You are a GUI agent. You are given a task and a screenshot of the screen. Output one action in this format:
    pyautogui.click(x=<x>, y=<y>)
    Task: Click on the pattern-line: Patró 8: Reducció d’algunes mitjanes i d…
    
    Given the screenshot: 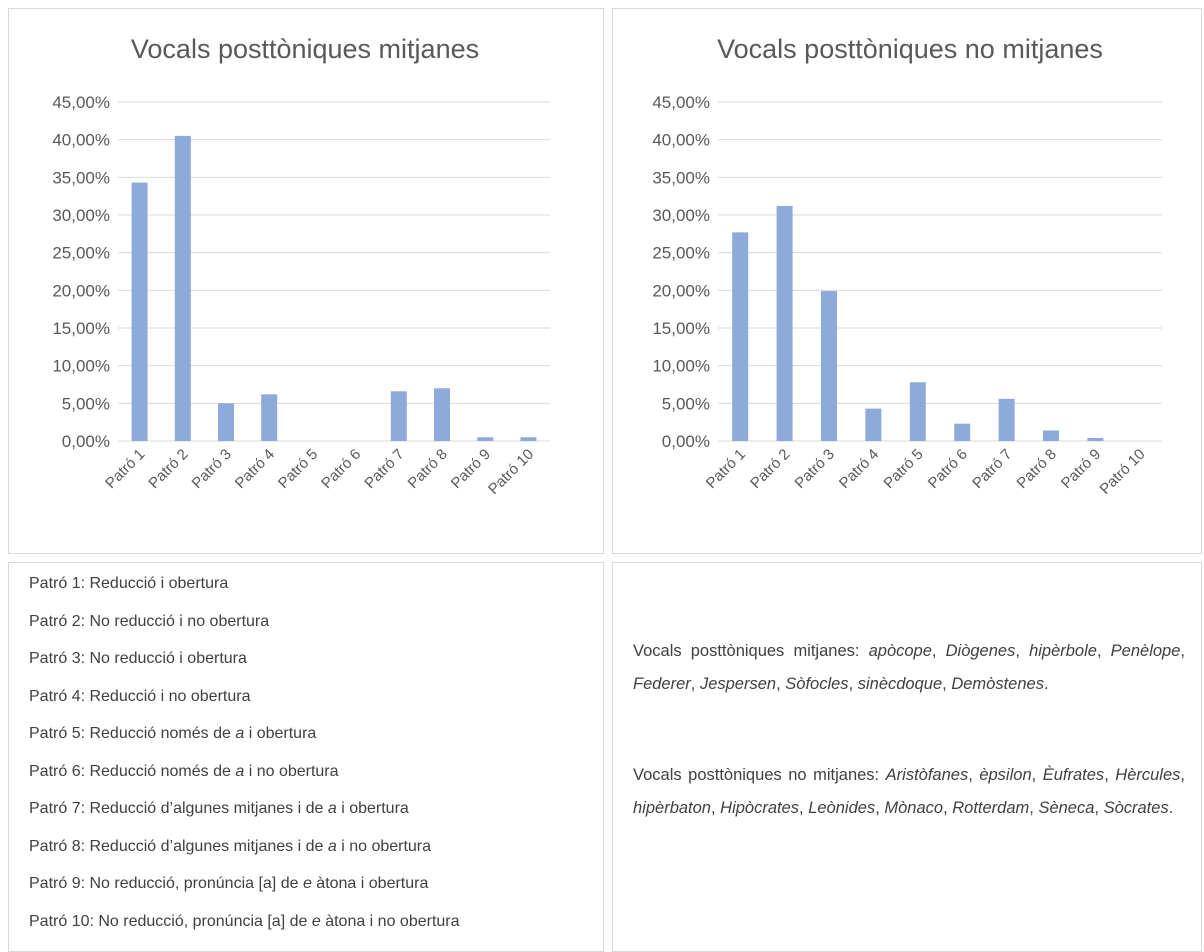 What is the action you would take?
    pyautogui.click(x=305, y=847)
    